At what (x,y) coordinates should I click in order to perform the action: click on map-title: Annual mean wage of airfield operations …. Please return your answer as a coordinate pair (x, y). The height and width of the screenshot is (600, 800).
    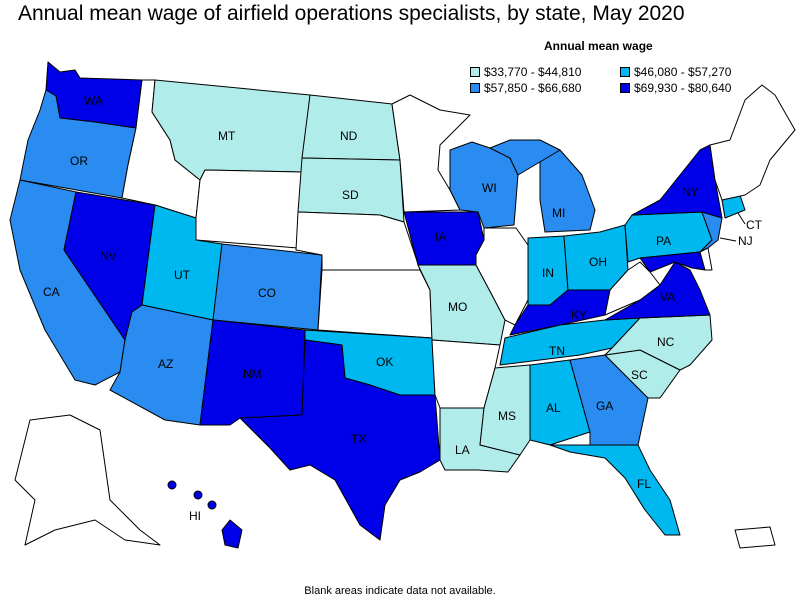
    Looking at the image, I should click on (351, 13).